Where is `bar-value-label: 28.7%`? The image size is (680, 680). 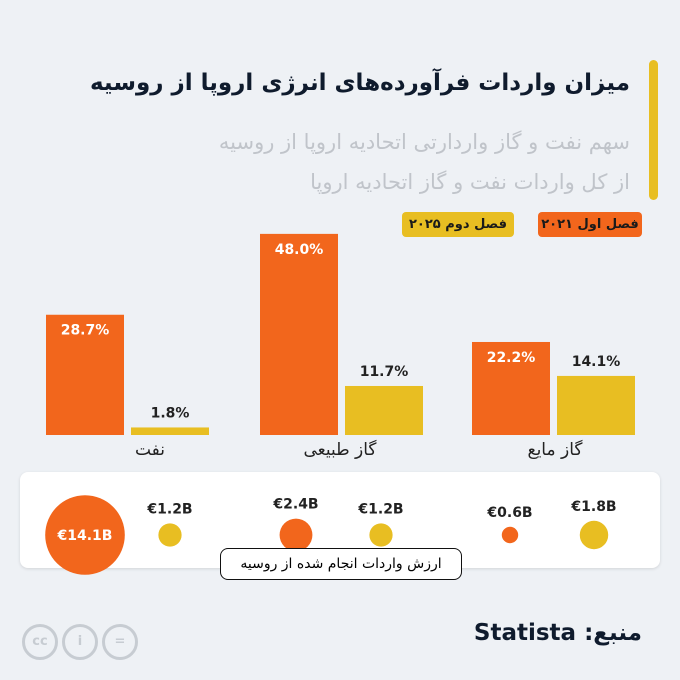 bar-value-label: 28.7% is located at coordinates (85, 331).